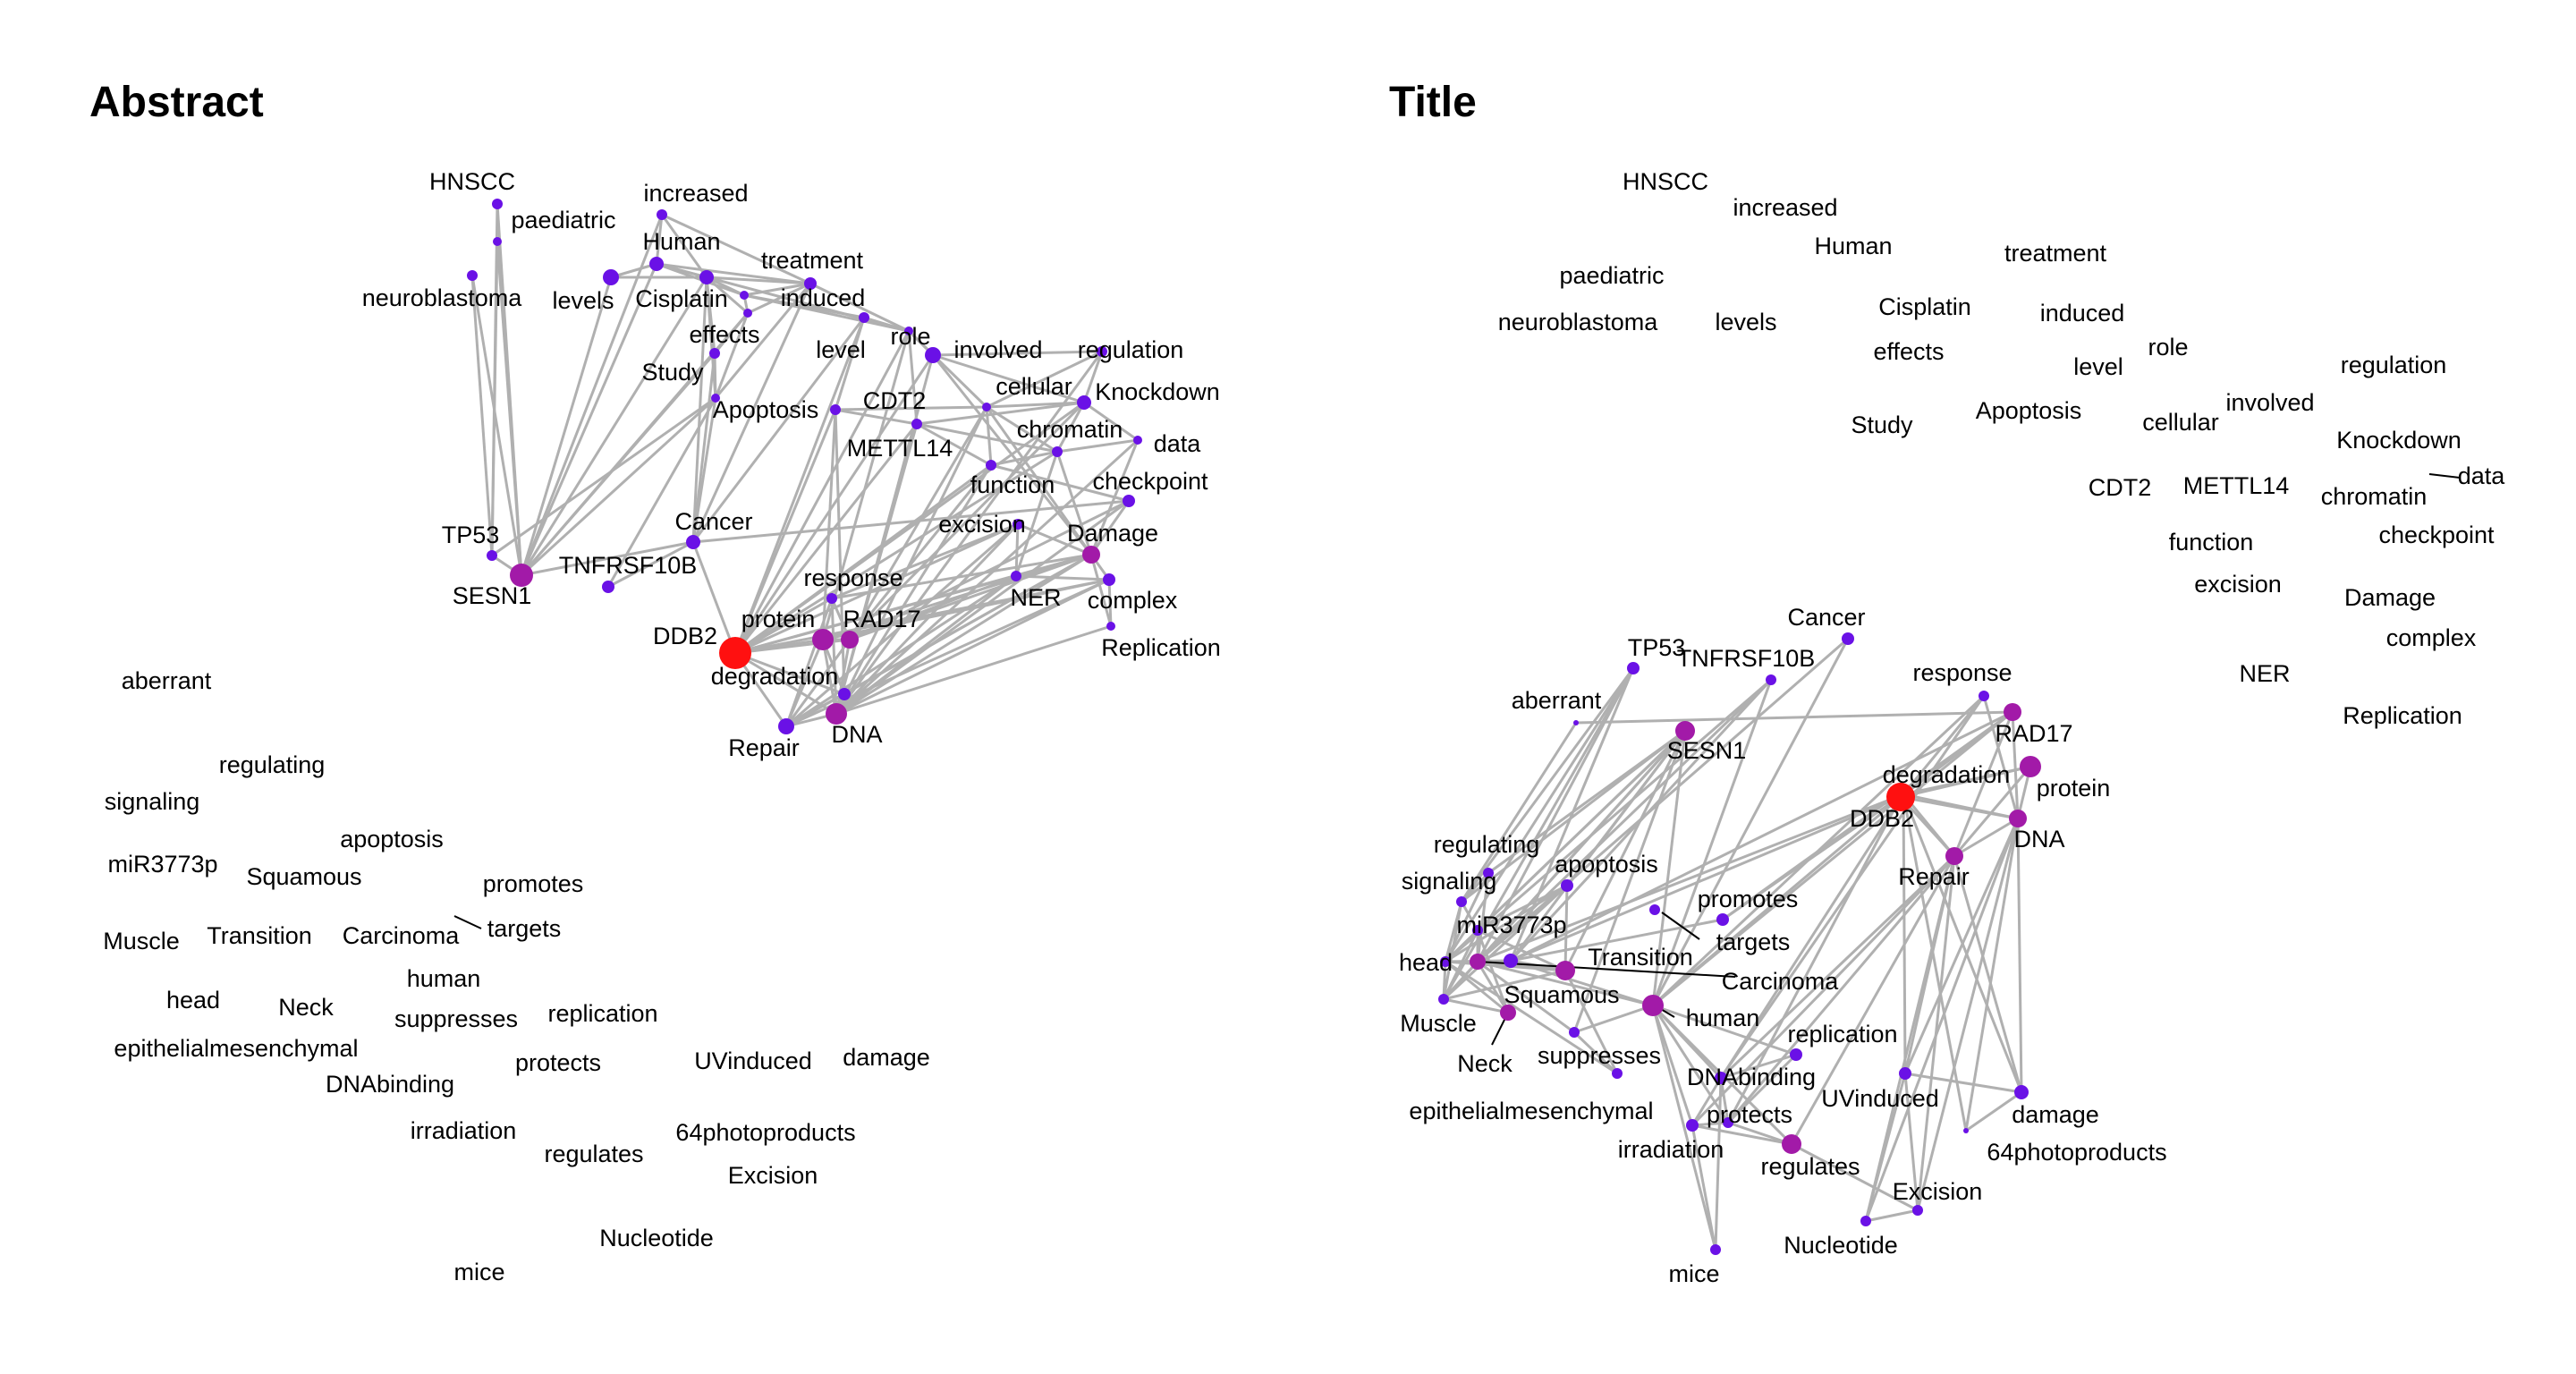 This screenshot has width=2576, height=1374. Describe the element at coordinates (747, 313) in the screenshot. I see `abstract-node-effects` at that location.